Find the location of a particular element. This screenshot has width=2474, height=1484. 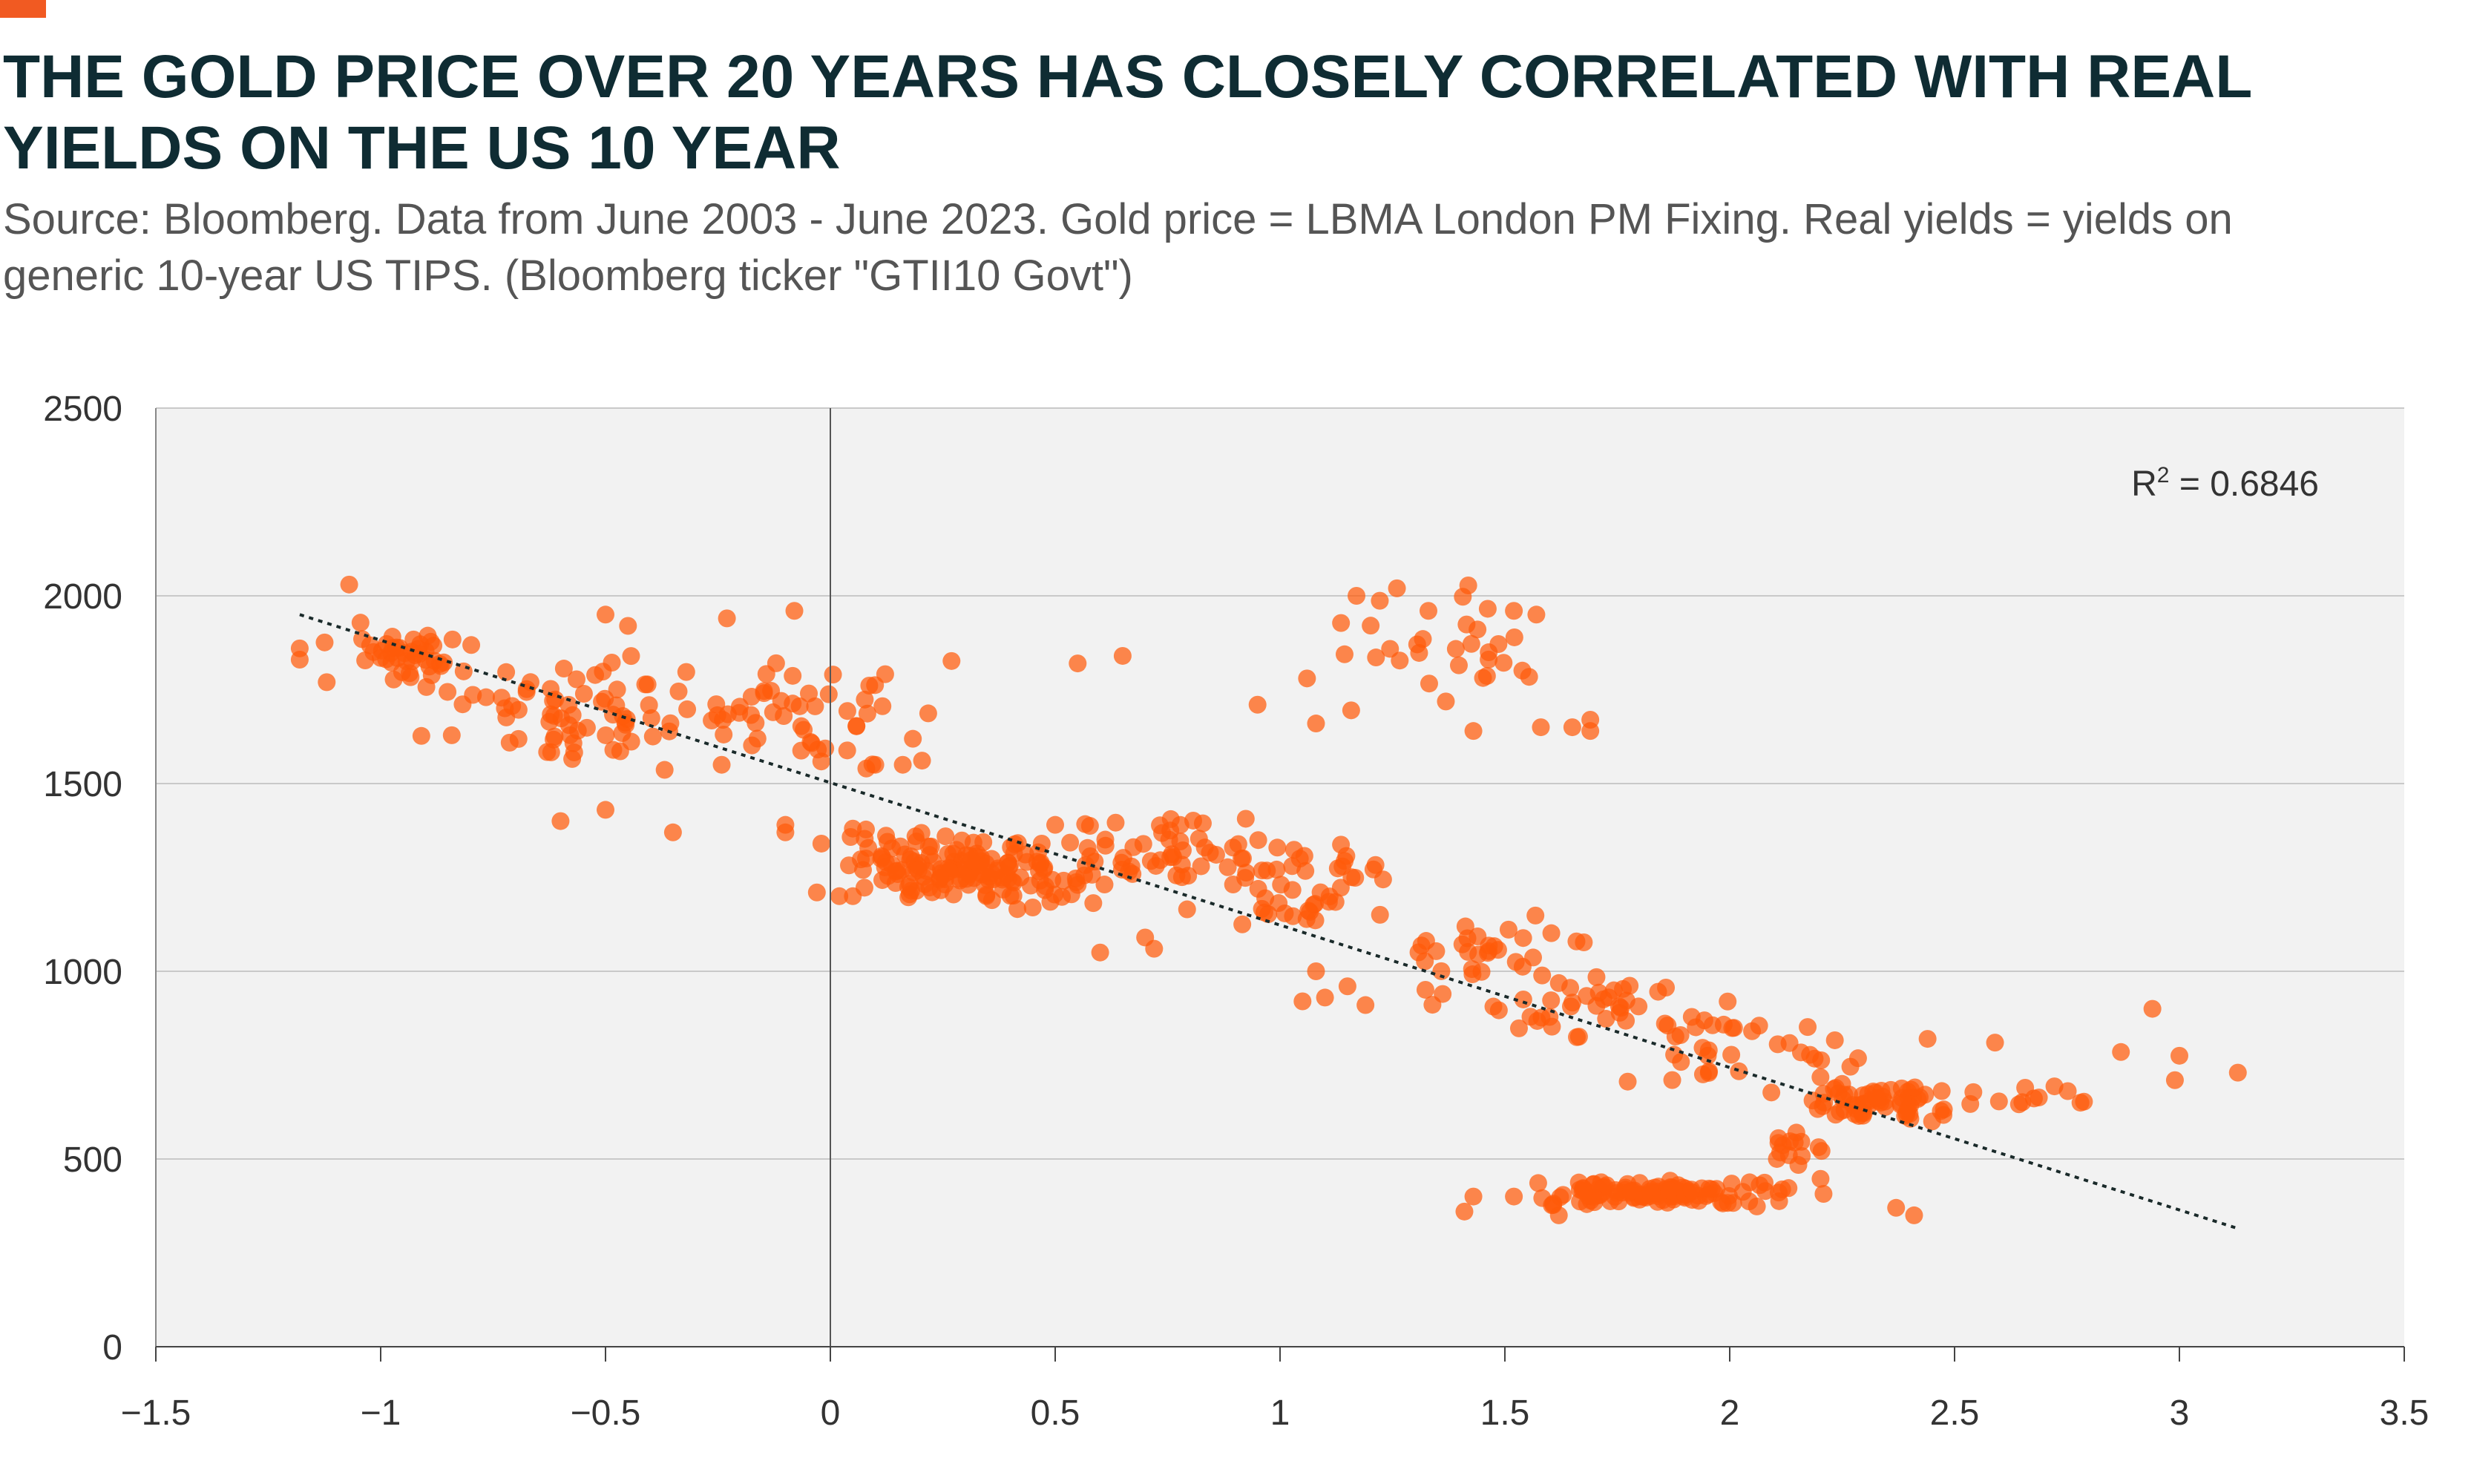

y-tick-label: 2500 is located at coordinates (82, 409).